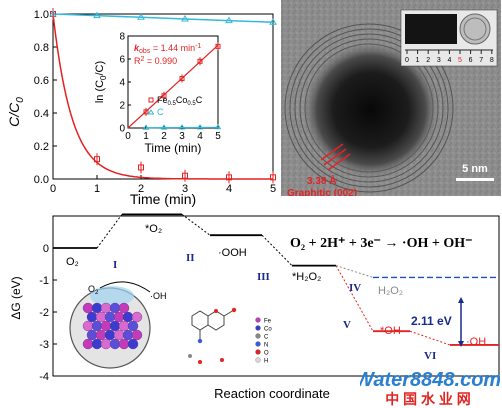 The image size is (502, 408). I want to click on energy-gap-arrow, so click(461, 322).